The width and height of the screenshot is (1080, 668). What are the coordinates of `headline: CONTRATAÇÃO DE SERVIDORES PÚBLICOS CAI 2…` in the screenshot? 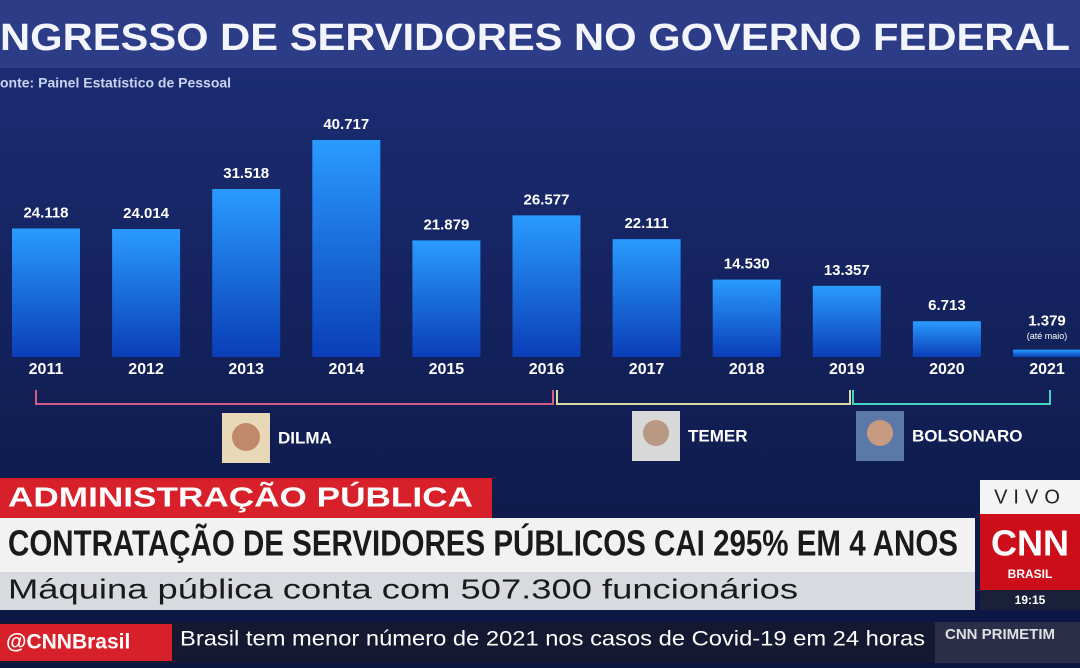 It's located at (483, 543).